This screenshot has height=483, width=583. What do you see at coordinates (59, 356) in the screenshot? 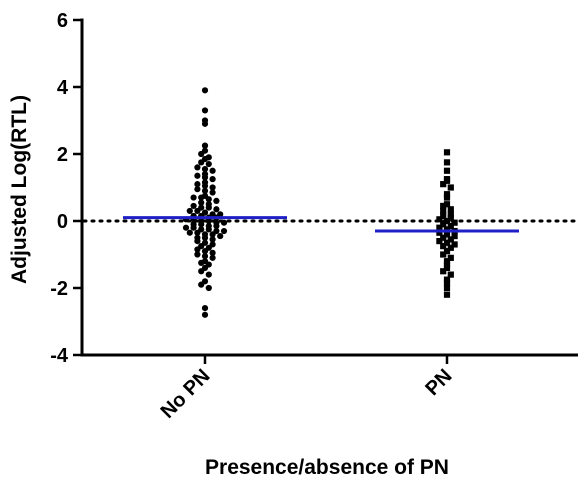
I see `y-tick-label: -4` at bounding box center [59, 356].